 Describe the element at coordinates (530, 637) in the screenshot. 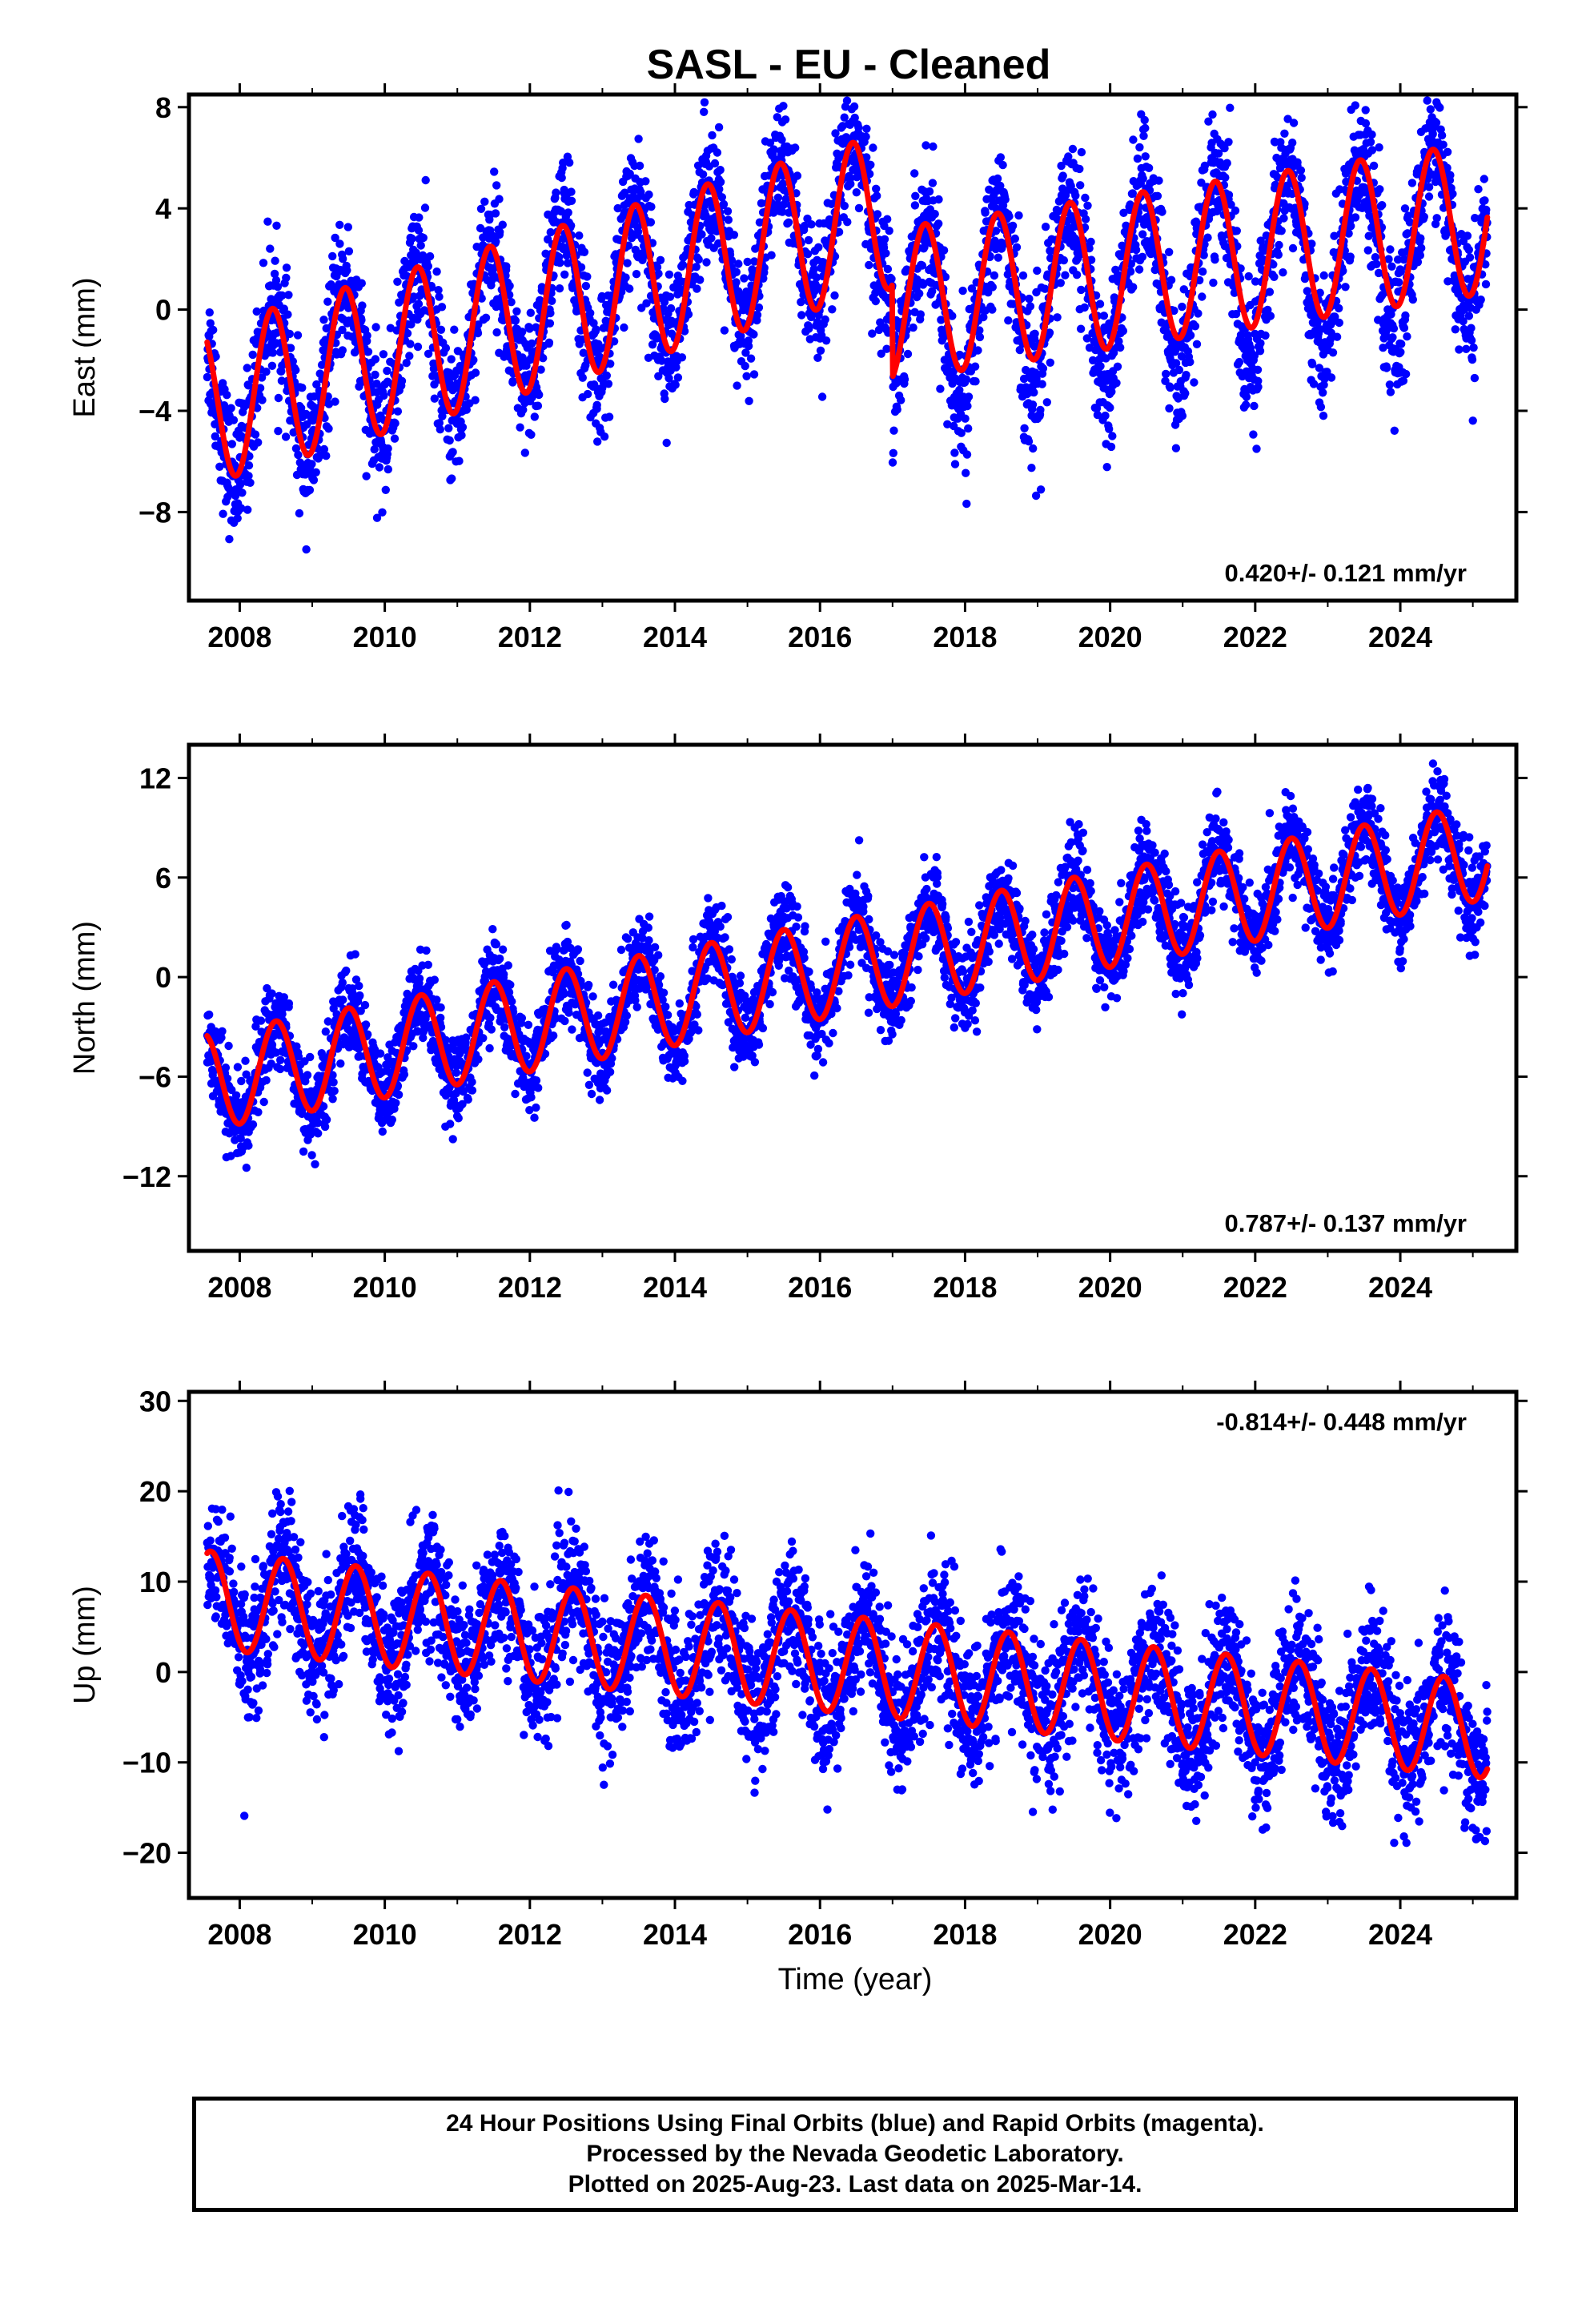

I see `east-xtick-label: 2012` at that location.